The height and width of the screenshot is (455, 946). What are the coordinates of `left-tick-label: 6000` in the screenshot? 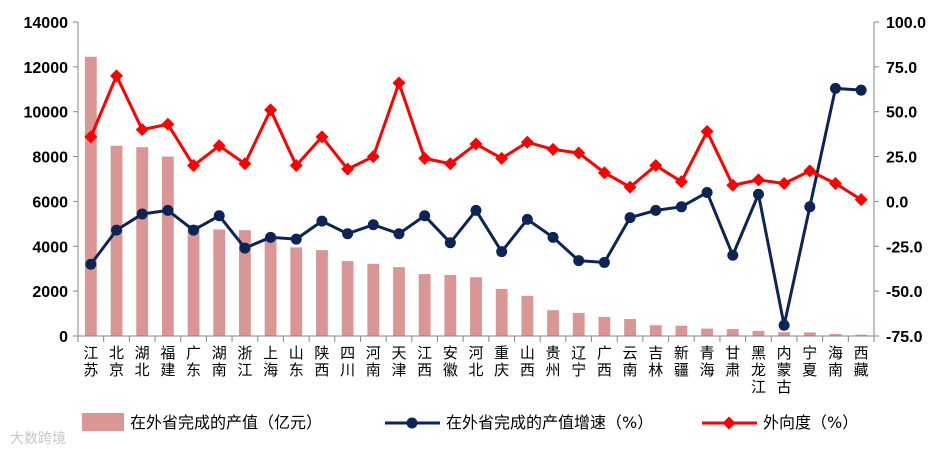 It's located at (50, 202).